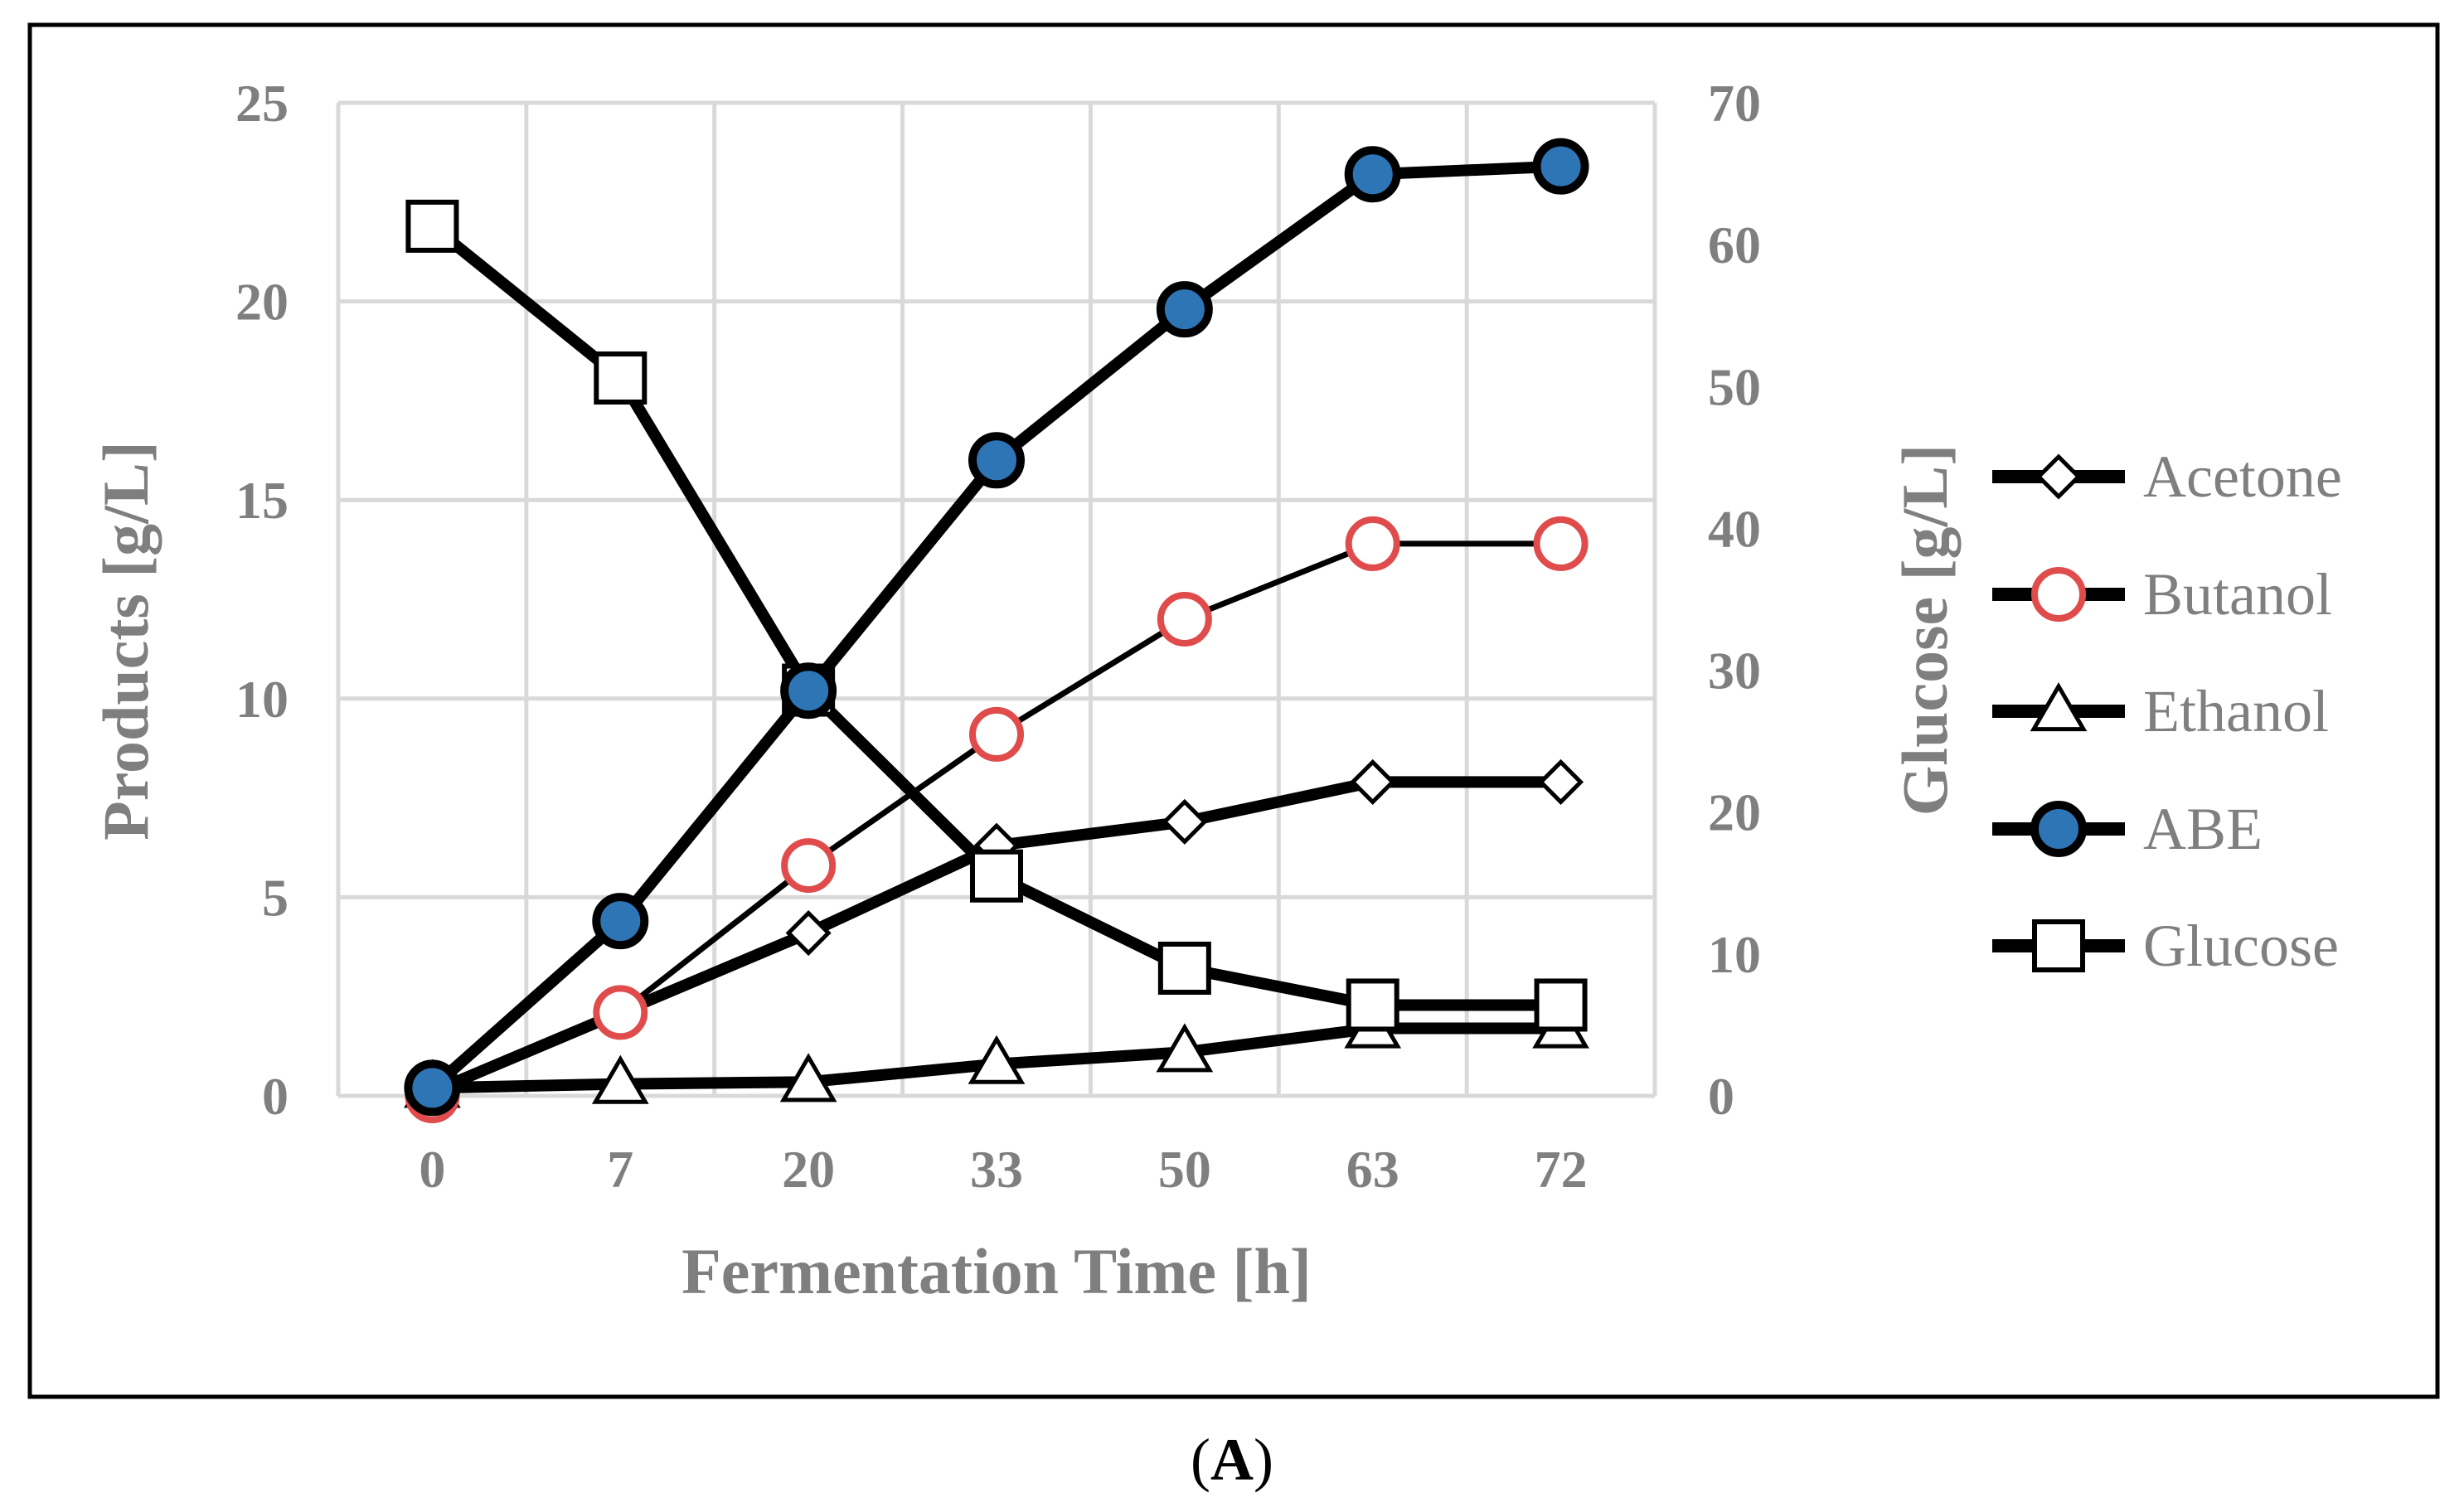 This screenshot has width=2464, height=1512. What do you see at coordinates (1735, 812) in the screenshot?
I see `y2-tick-label: 20` at bounding box center [1735, 812].